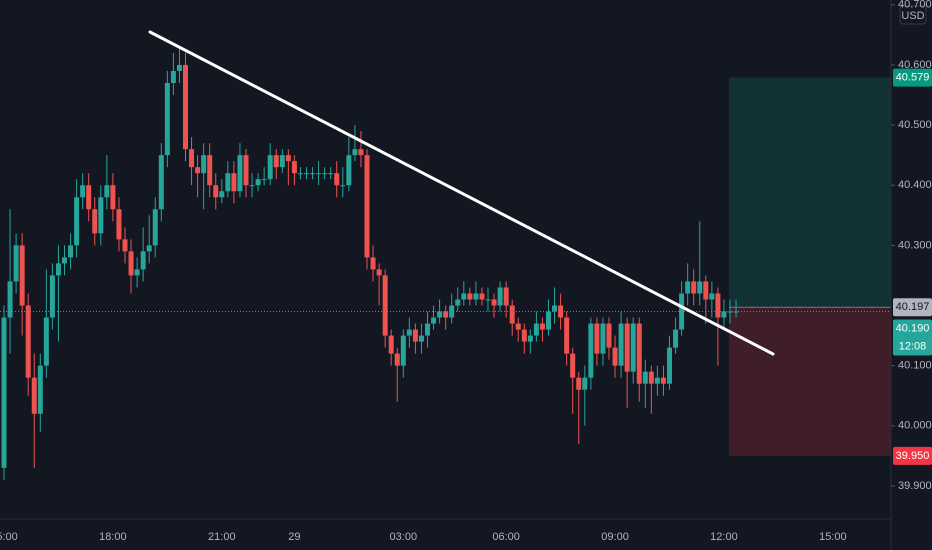  What do you see at coordinates (810, 192) in the screenshot?
I see `target-zone` at bounding box center [810, 192].